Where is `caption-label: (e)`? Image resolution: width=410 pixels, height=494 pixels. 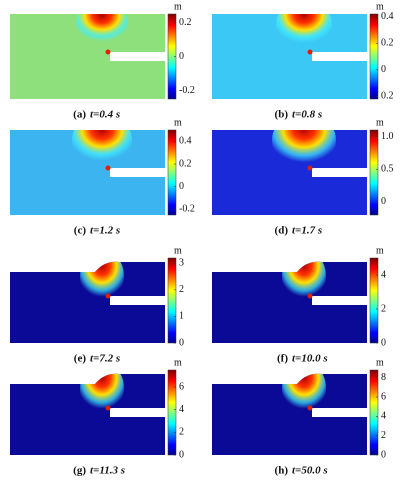 caption-label: (e) is located at coordinates (80, 359).